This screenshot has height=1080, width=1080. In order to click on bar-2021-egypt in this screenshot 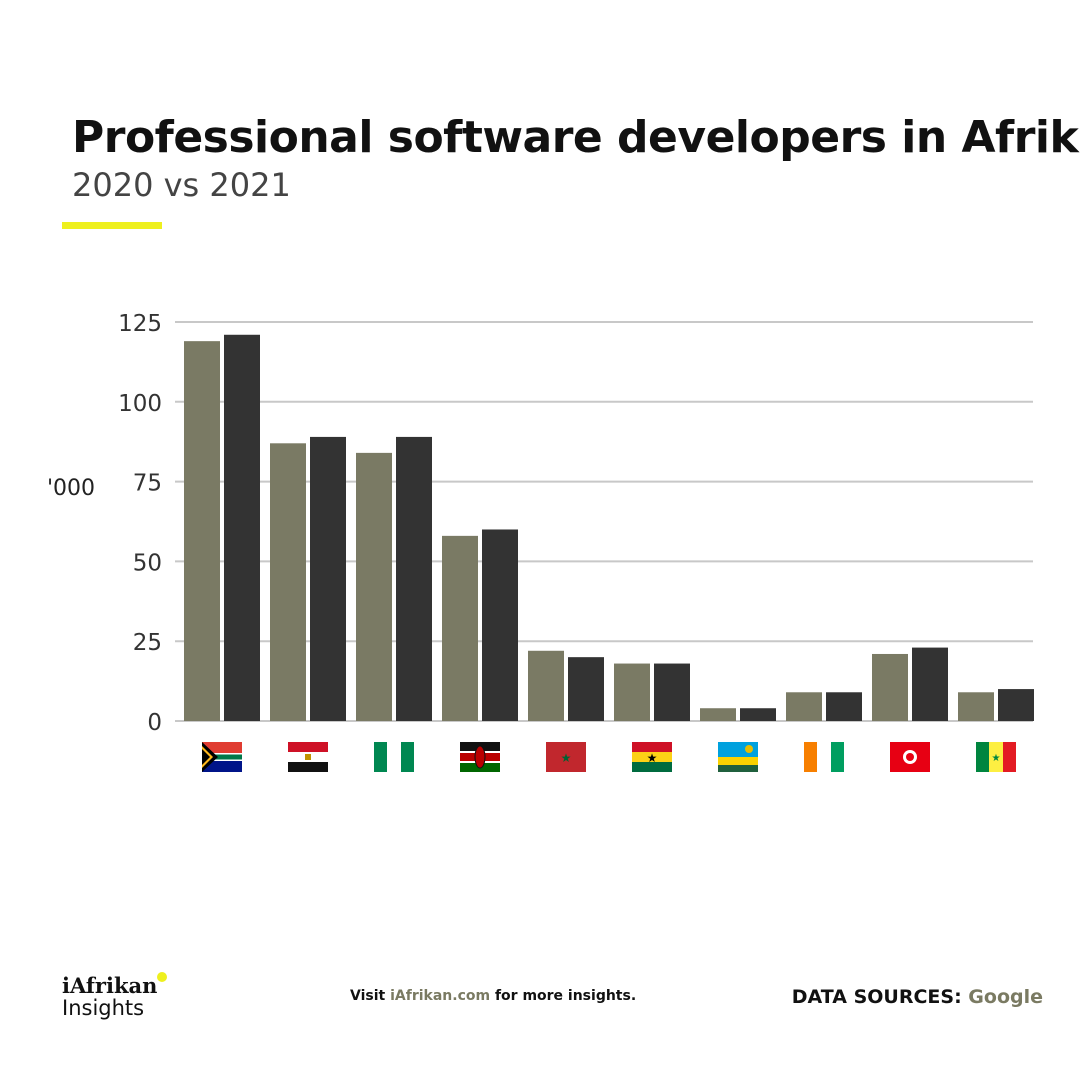, I will do `click(328, 578)`.